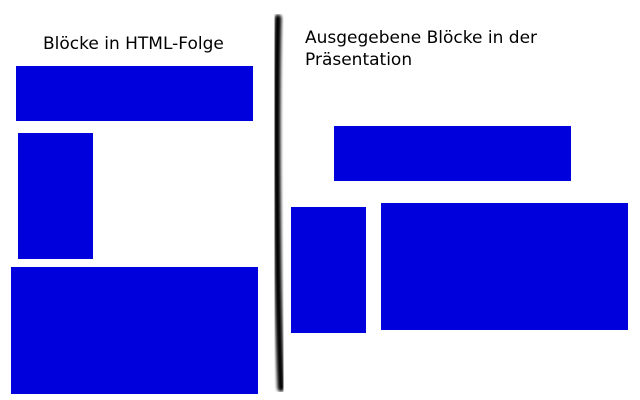  What do you see at coordinates (133, 44) in the screenshot?
I see `left-column-heading: Blöcke in HTML-Folge` at bounding box center [133, 44].